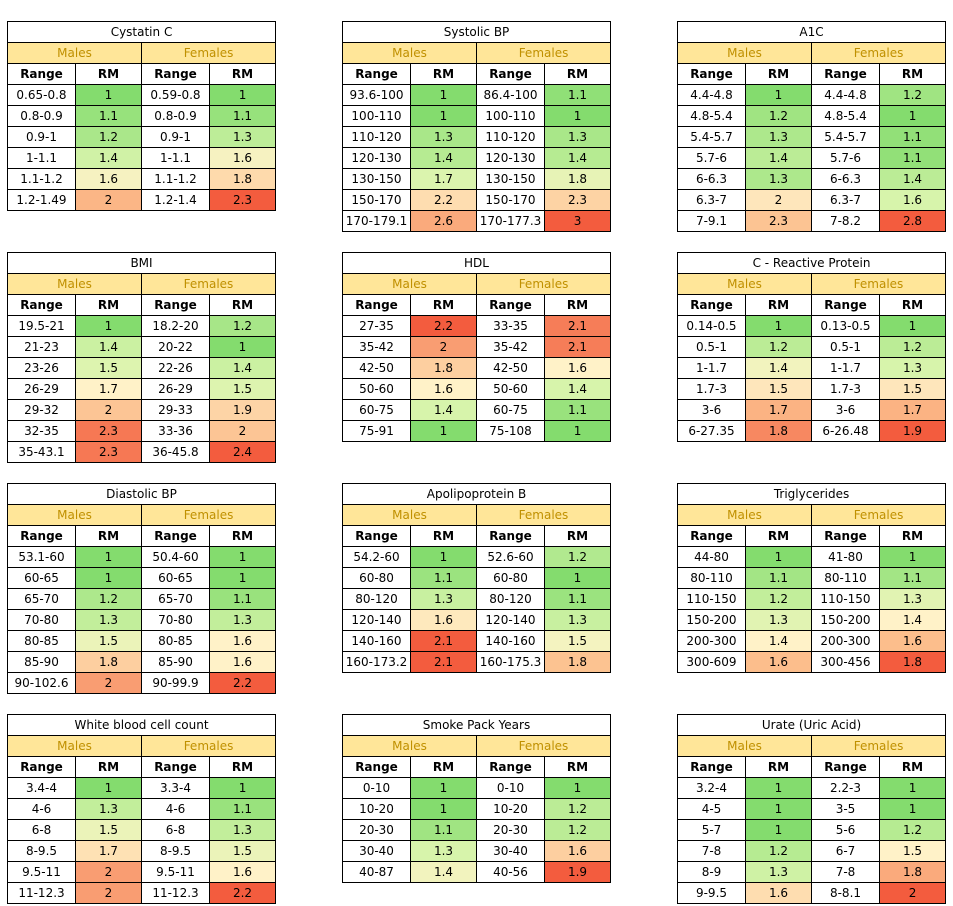  I want to click on males-range-cell: 6-8, so click(41, 830).